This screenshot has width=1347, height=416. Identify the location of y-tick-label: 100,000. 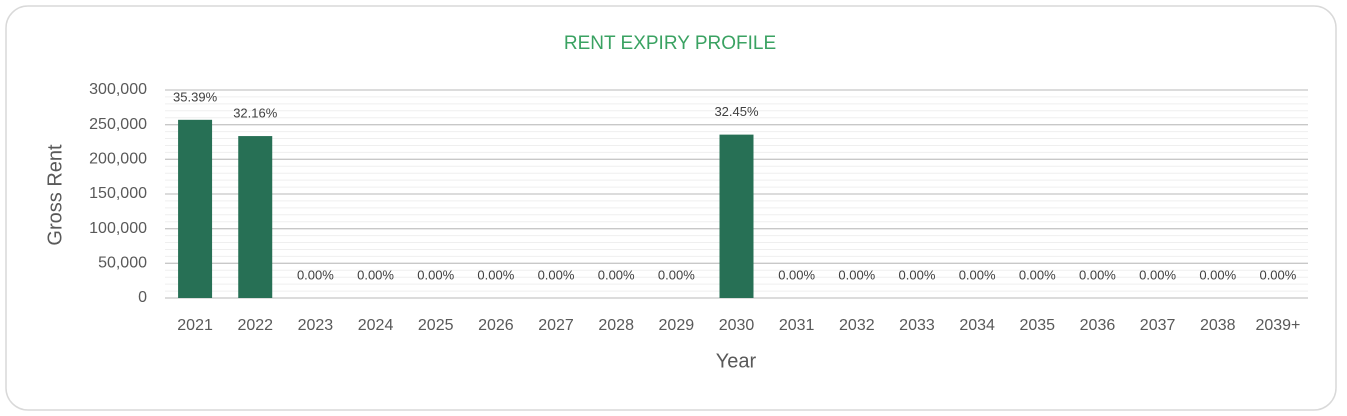
(118, 228).